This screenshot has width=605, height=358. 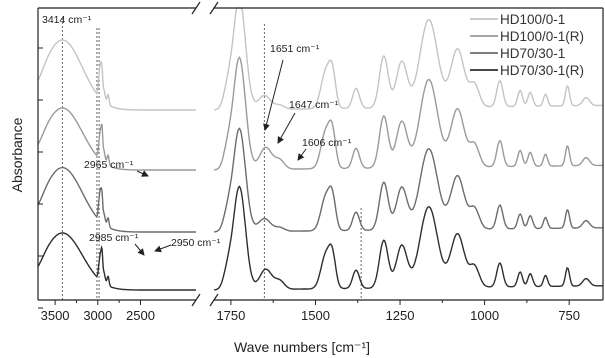 What do you see at coordinates (109, 165) in the screenshot?
I see `annotation-2965: 2965 cm⁻¹` at bounding box center [109, 165].